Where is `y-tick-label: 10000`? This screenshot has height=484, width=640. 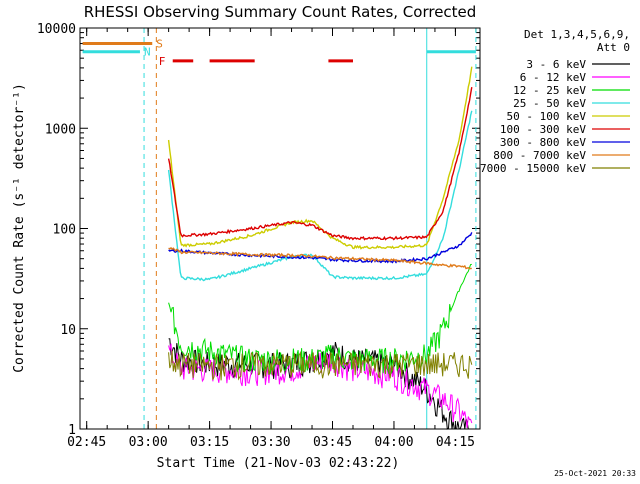 y-tick-label: 10000 is located at coordinates (56, 29).